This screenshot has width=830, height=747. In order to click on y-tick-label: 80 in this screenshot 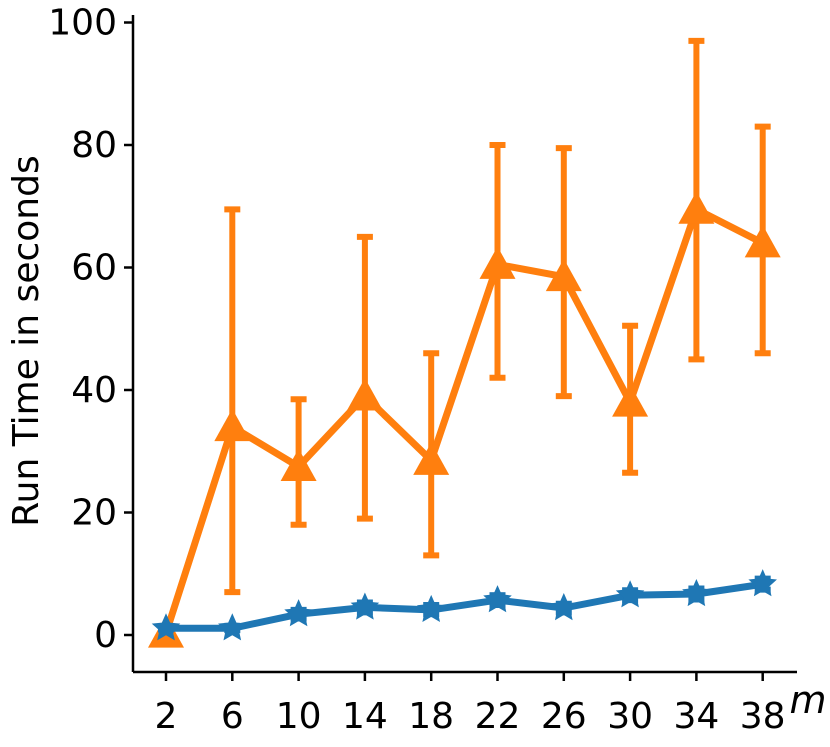, I will do `click(94, 145)`.